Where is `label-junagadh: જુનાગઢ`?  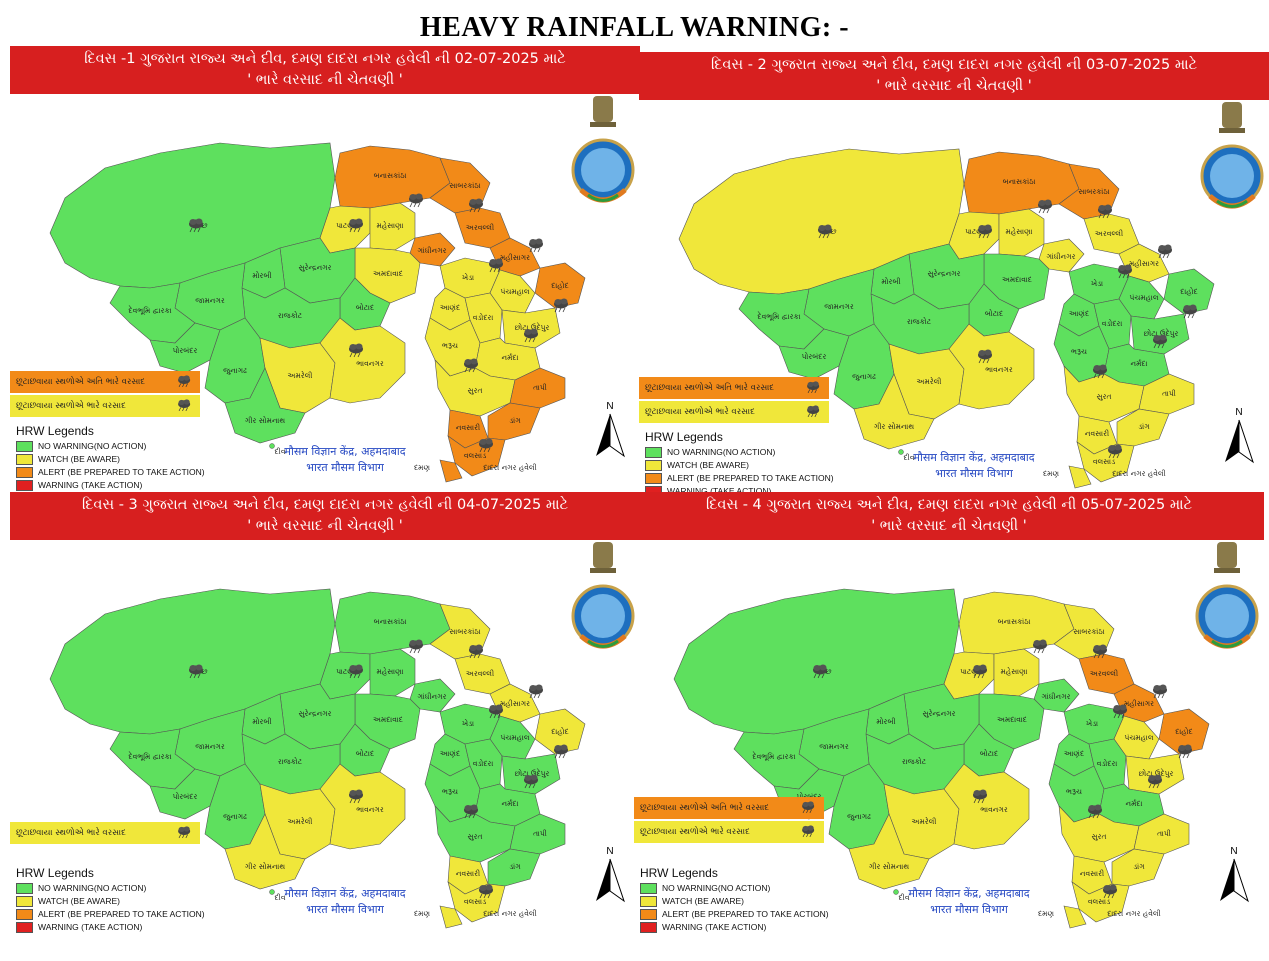 label-junagadh: જુનાગઢ is located at coordinates (235, 816).